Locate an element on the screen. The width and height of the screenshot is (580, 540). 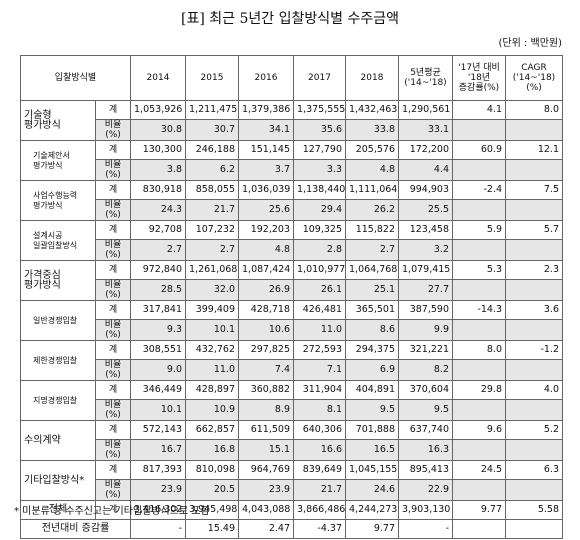
cell: 15.1 is located at coordinates (266, 450).